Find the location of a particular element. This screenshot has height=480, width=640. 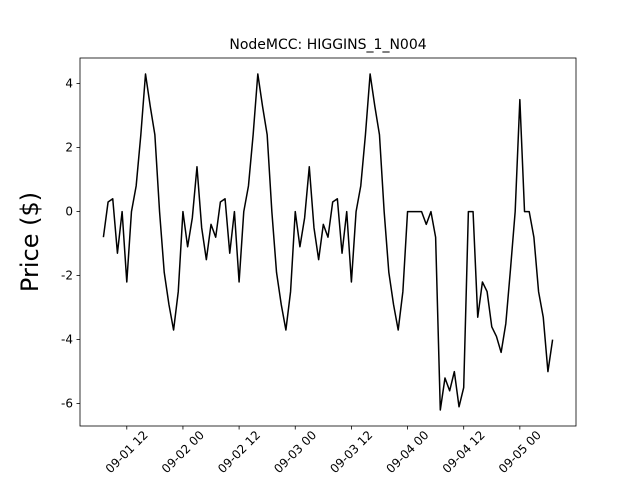

y-tick-label: -4 is located at coordinates (67, 340).